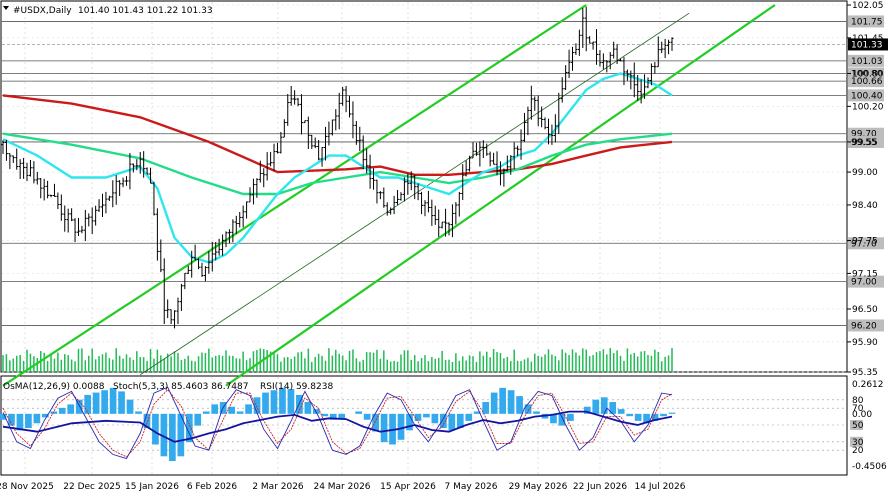  I want to click on osc-level-label: 70, so click(858, 409).